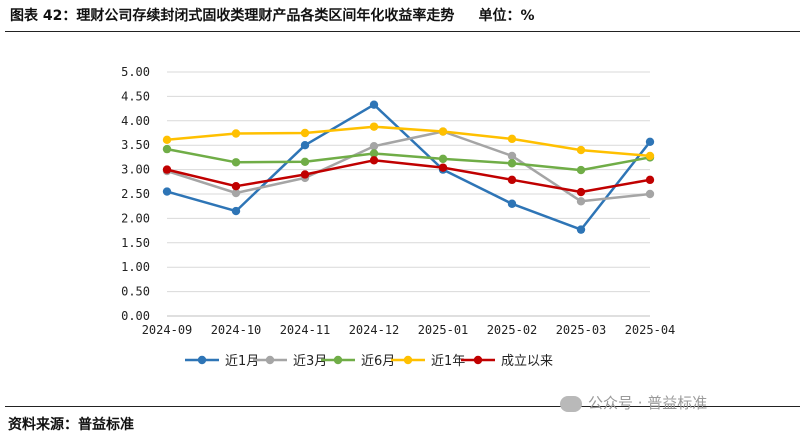 Image resolution: width=805 pixels, height=437 pixels. I want to click on legend-item: 成立以来, so click(507, 361).